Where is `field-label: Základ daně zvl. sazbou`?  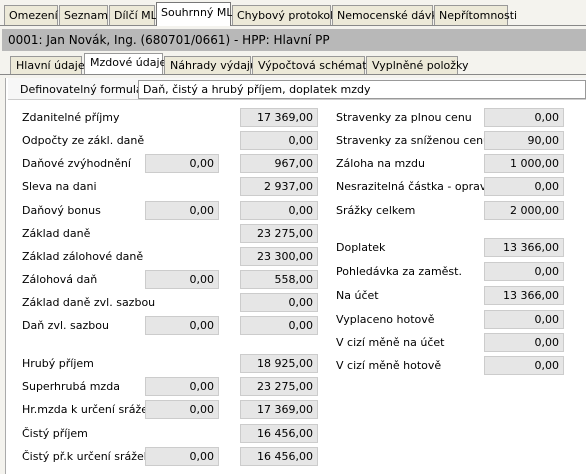 field-label: Základ daně zvl. sazbou is located at coordinates (89, 302).